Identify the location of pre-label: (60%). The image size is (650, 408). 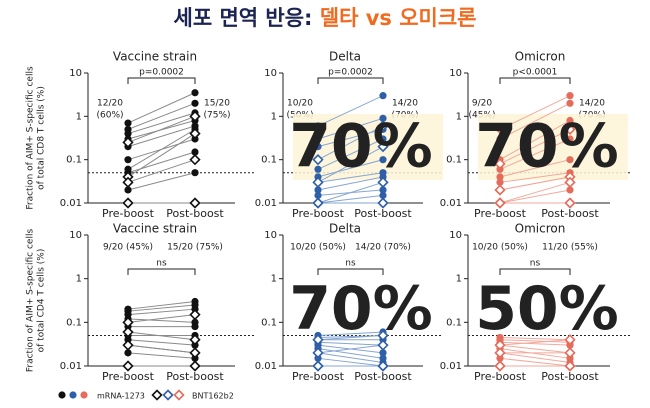
(109, 116).